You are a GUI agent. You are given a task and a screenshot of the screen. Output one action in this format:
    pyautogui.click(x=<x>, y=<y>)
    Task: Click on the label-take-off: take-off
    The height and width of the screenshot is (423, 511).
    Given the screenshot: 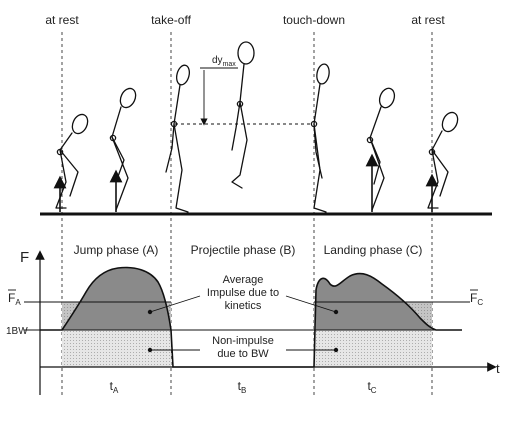 What is the action you would take?
    pyautogui.click(x=171, y=20)
    